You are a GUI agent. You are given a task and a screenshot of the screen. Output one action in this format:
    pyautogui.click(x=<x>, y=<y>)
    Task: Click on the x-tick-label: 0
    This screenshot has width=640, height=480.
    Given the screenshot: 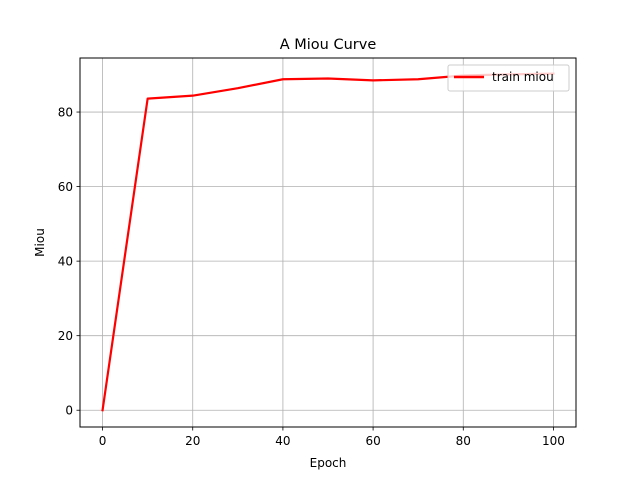 What is the action you would take?
    pyautogui.click(x=103, y=441)
    